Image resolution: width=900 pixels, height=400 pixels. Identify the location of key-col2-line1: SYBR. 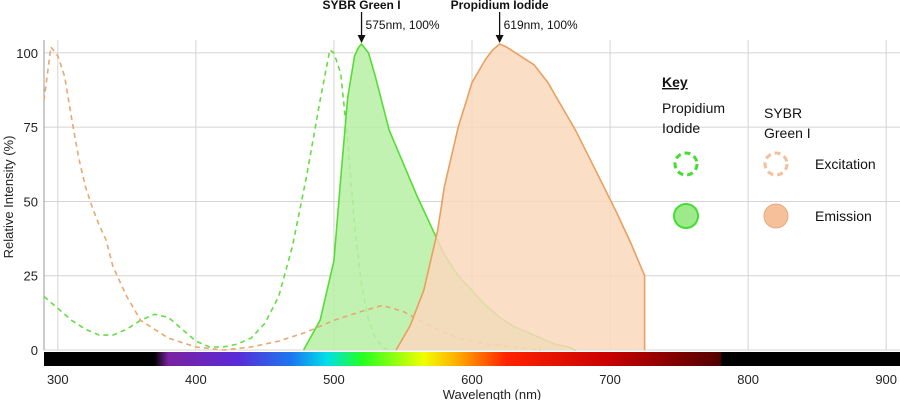
(783, 113).